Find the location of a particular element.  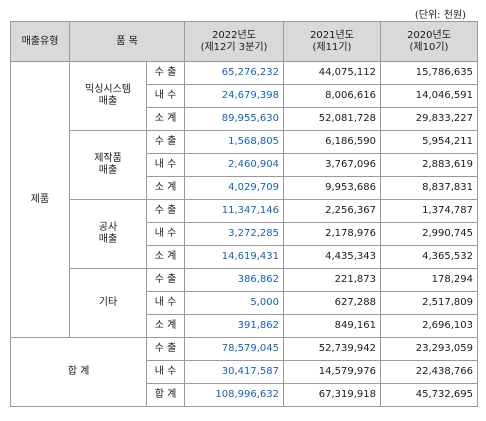

value-2020: 2,696,103 is located at coordinates (429, 326).